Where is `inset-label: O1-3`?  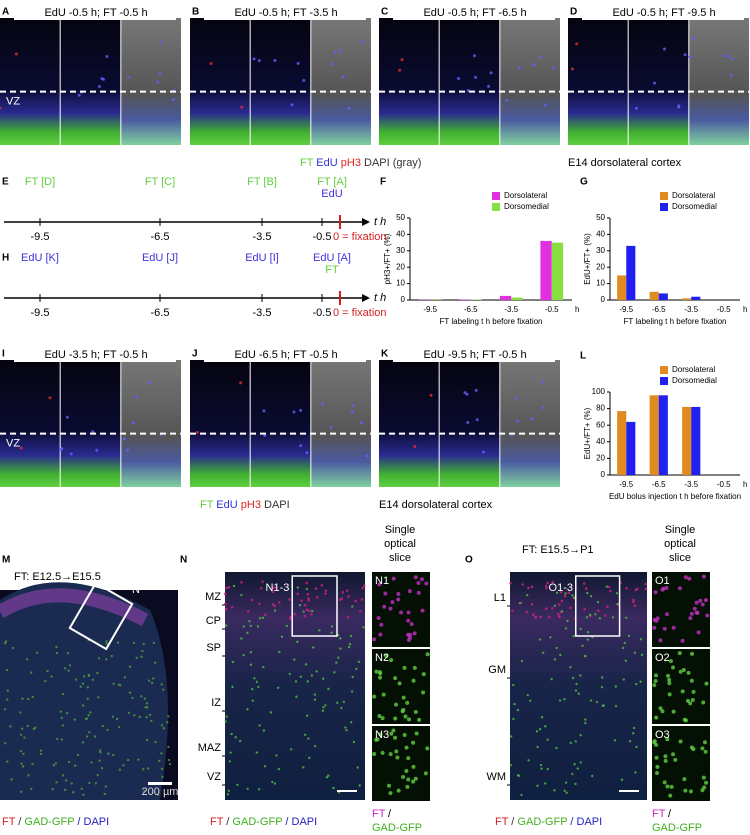 inset-label: O1-3 is located at coordinates (561, 588).